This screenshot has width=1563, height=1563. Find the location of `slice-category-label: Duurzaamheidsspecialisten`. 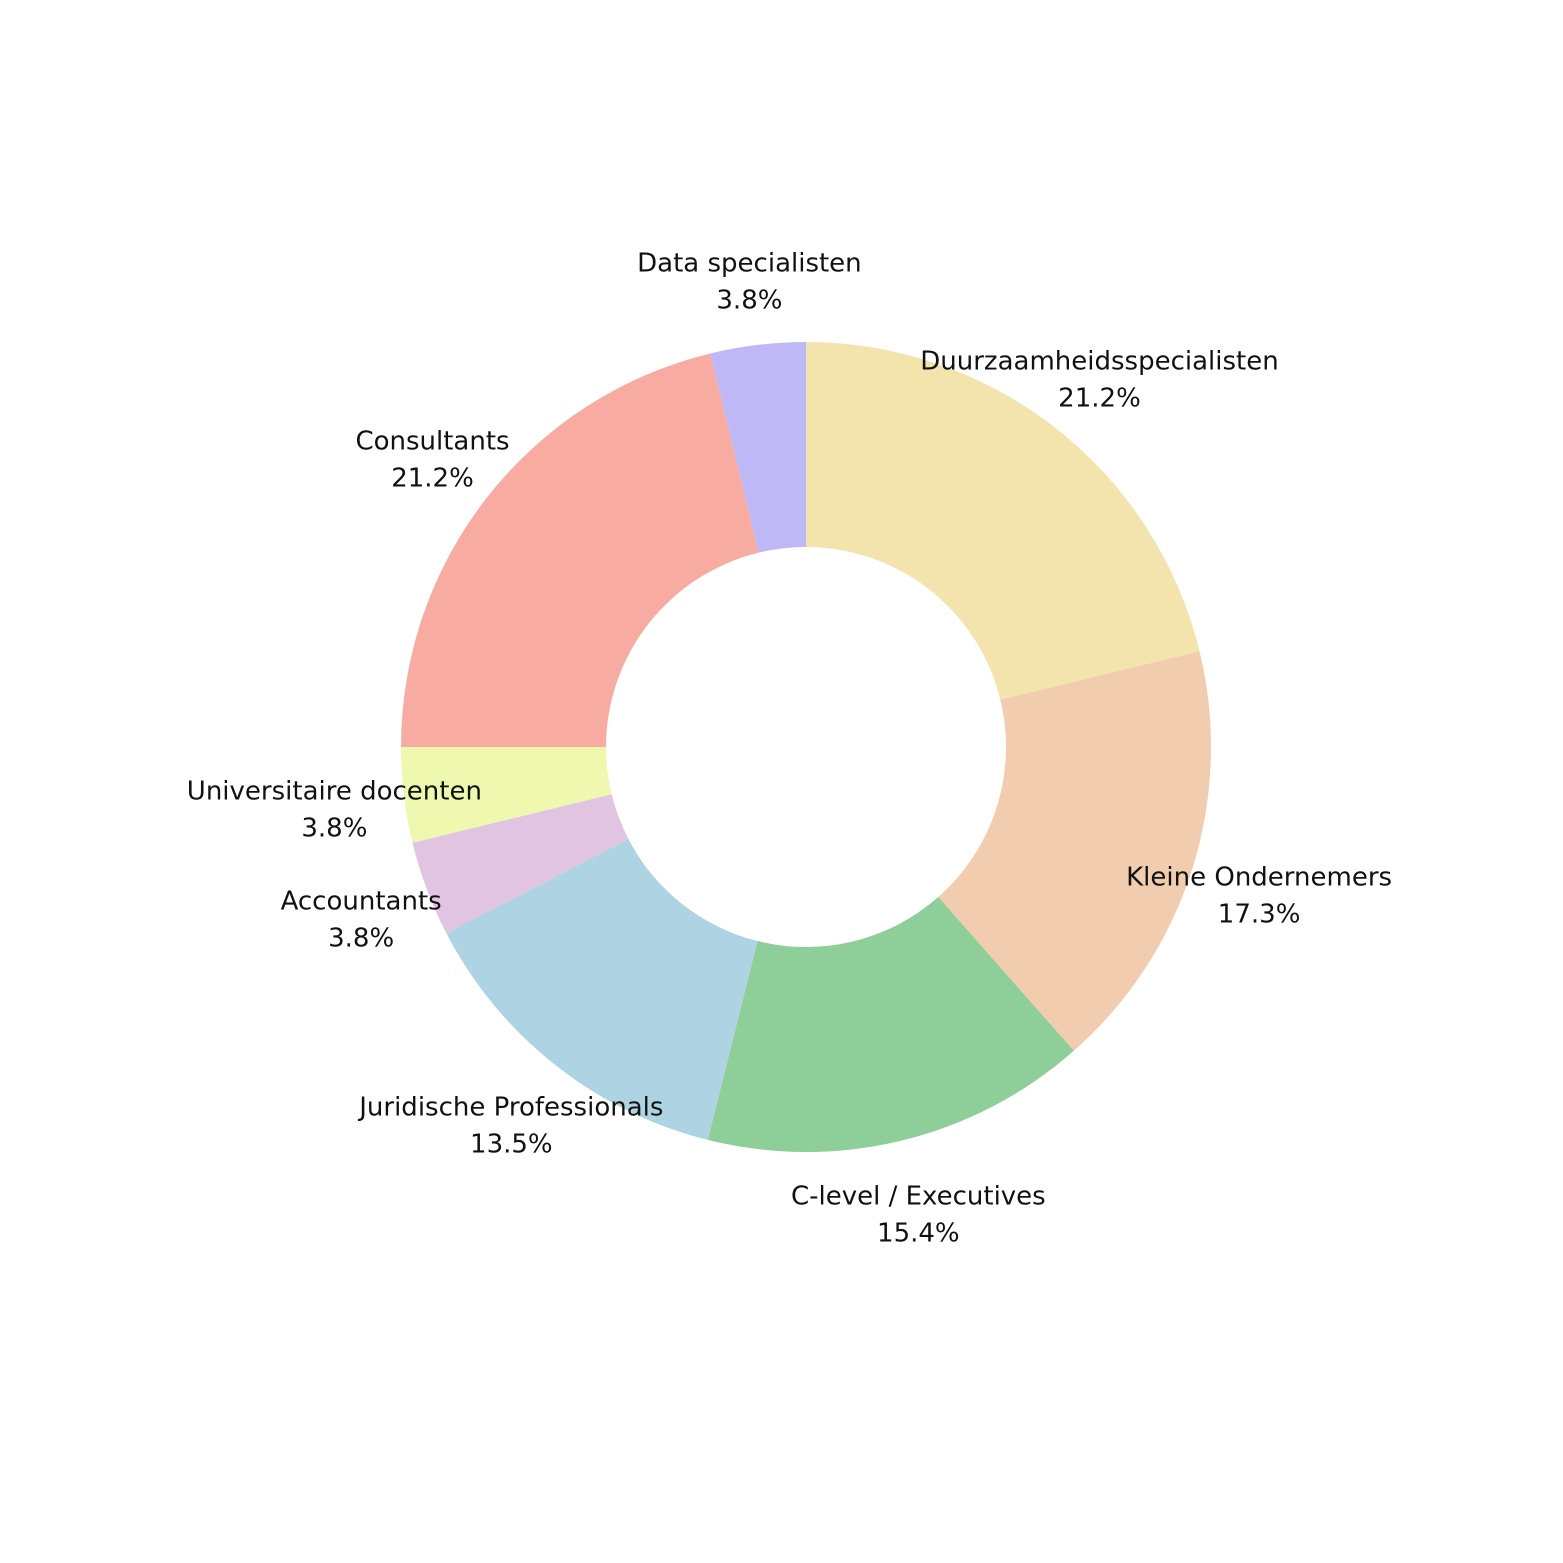

slice-category-label: Duurzaamheidsspecialisten is located at coordinates (1099, 362).